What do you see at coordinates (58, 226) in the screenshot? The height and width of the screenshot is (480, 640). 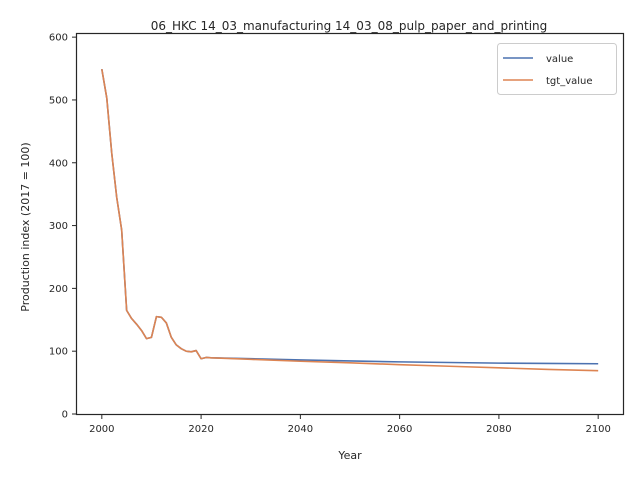 I see `y-tick-label: 300` at bounding box center [58, 226].